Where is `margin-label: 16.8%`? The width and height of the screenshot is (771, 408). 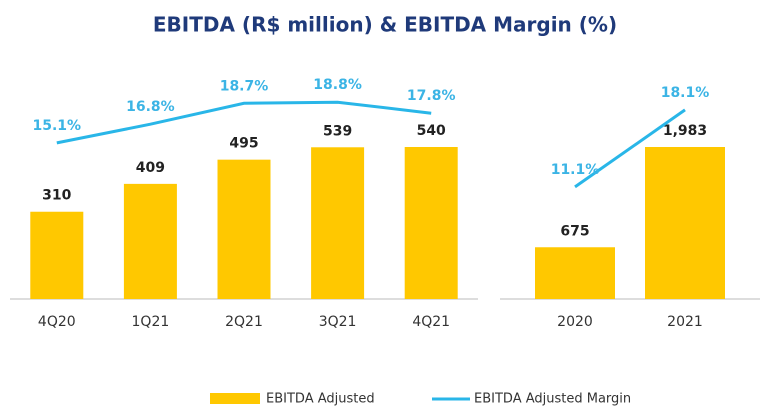 margin-label: 16.8% is located at coordinates (150, 107).